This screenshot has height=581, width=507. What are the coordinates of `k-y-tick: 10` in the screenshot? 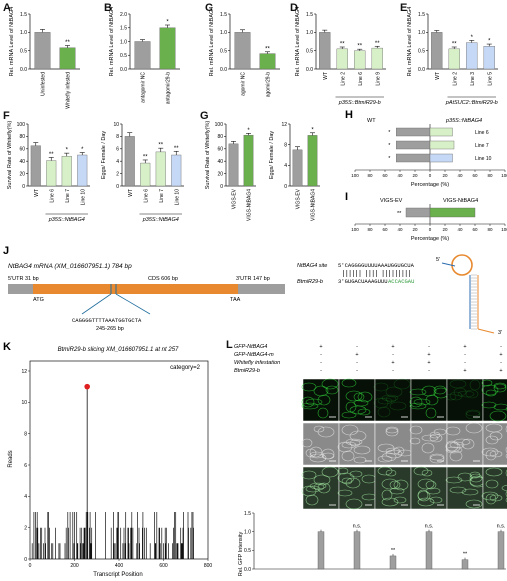 It's located at (24, 403).